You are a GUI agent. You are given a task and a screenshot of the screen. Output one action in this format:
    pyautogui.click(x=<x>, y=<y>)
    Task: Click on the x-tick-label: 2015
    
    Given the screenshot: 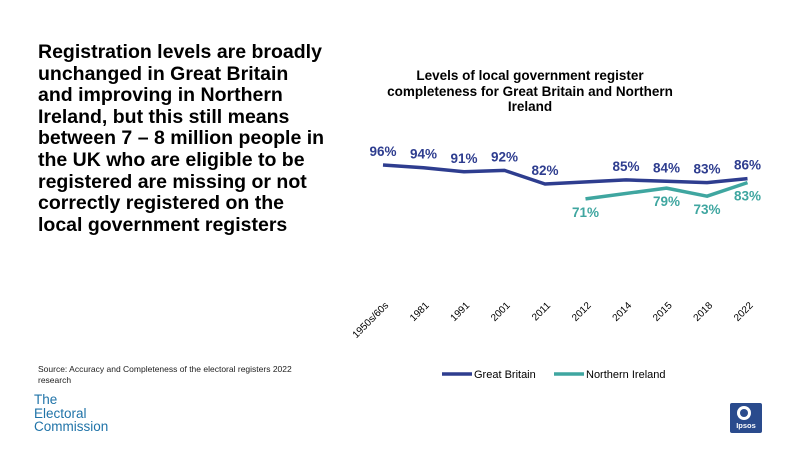 What is the action you would take?
    pyautogui.click(x=663, y=312)
    